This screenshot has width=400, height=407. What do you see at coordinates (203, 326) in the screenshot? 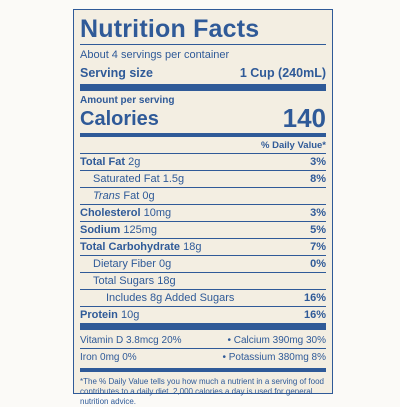
I see `divider` at bounding box center [203, 326].